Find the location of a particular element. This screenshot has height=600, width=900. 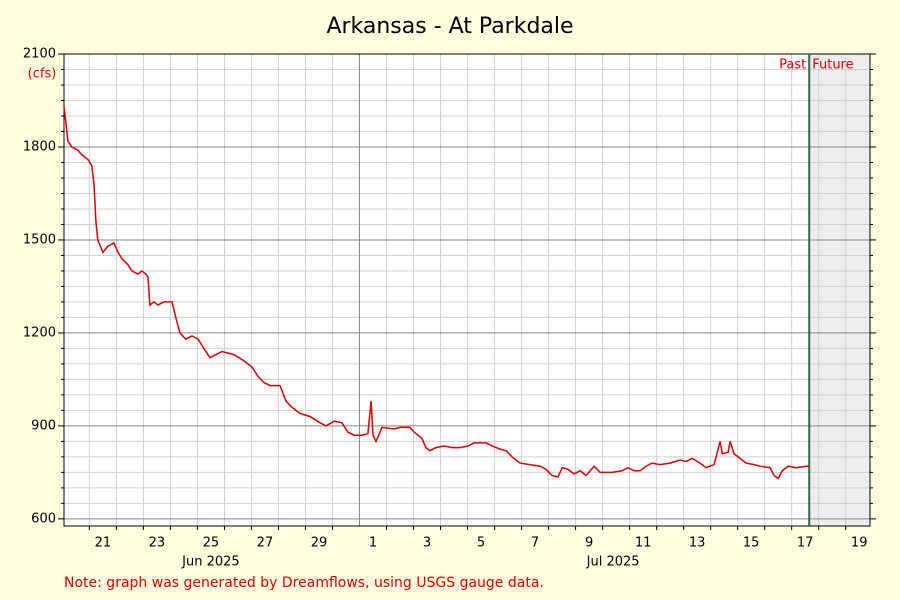

y-tick-label: 1200 is located at coordinates (39, 332).